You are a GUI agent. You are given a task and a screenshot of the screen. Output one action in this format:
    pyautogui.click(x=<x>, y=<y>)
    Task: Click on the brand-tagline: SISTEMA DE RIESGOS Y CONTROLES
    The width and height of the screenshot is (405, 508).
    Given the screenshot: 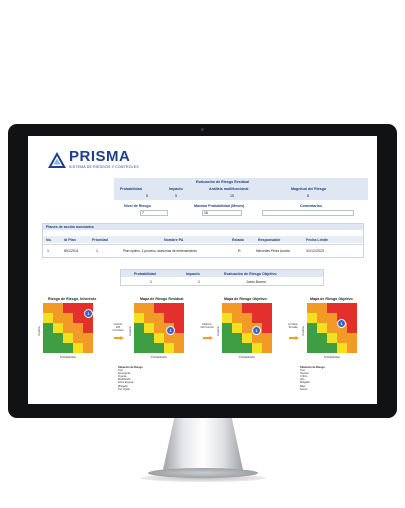 What is the action you would take?
    pyautogui.click(x=104, y=167)
    